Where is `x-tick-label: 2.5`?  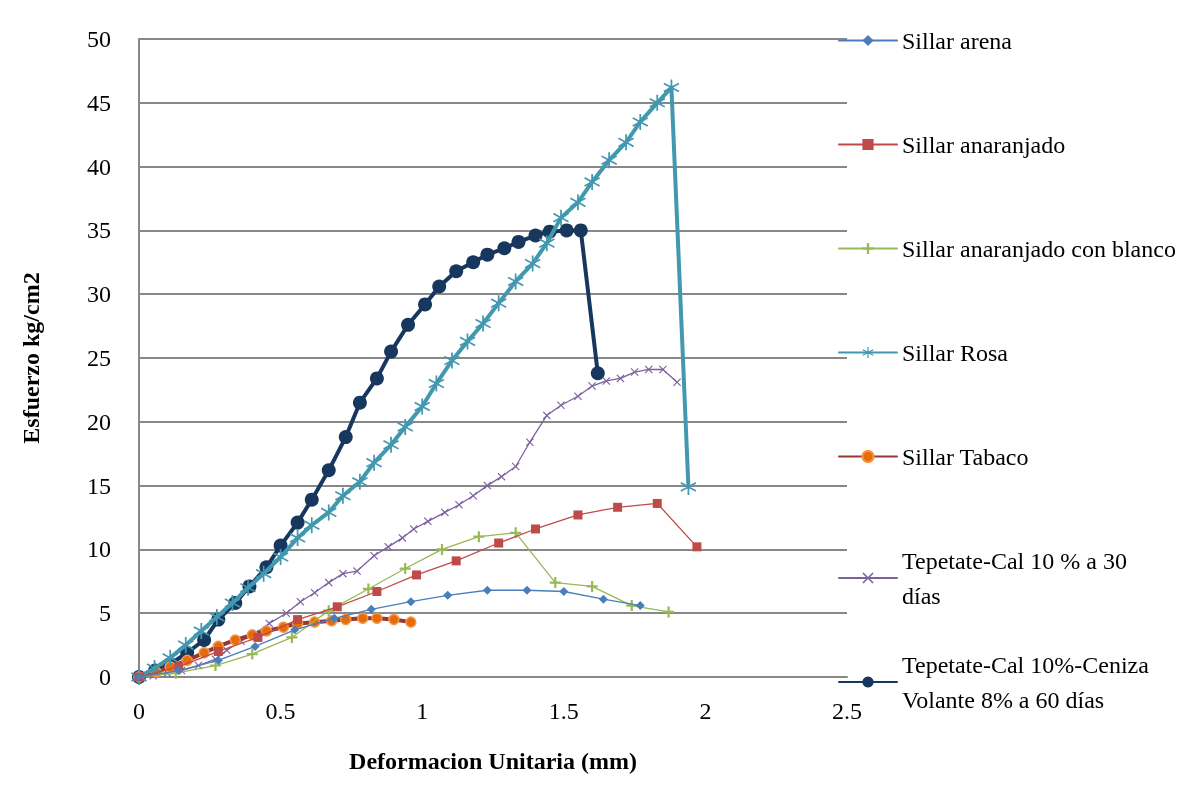 x-tick-label: 2.5 is located at coordinates (847, 711).